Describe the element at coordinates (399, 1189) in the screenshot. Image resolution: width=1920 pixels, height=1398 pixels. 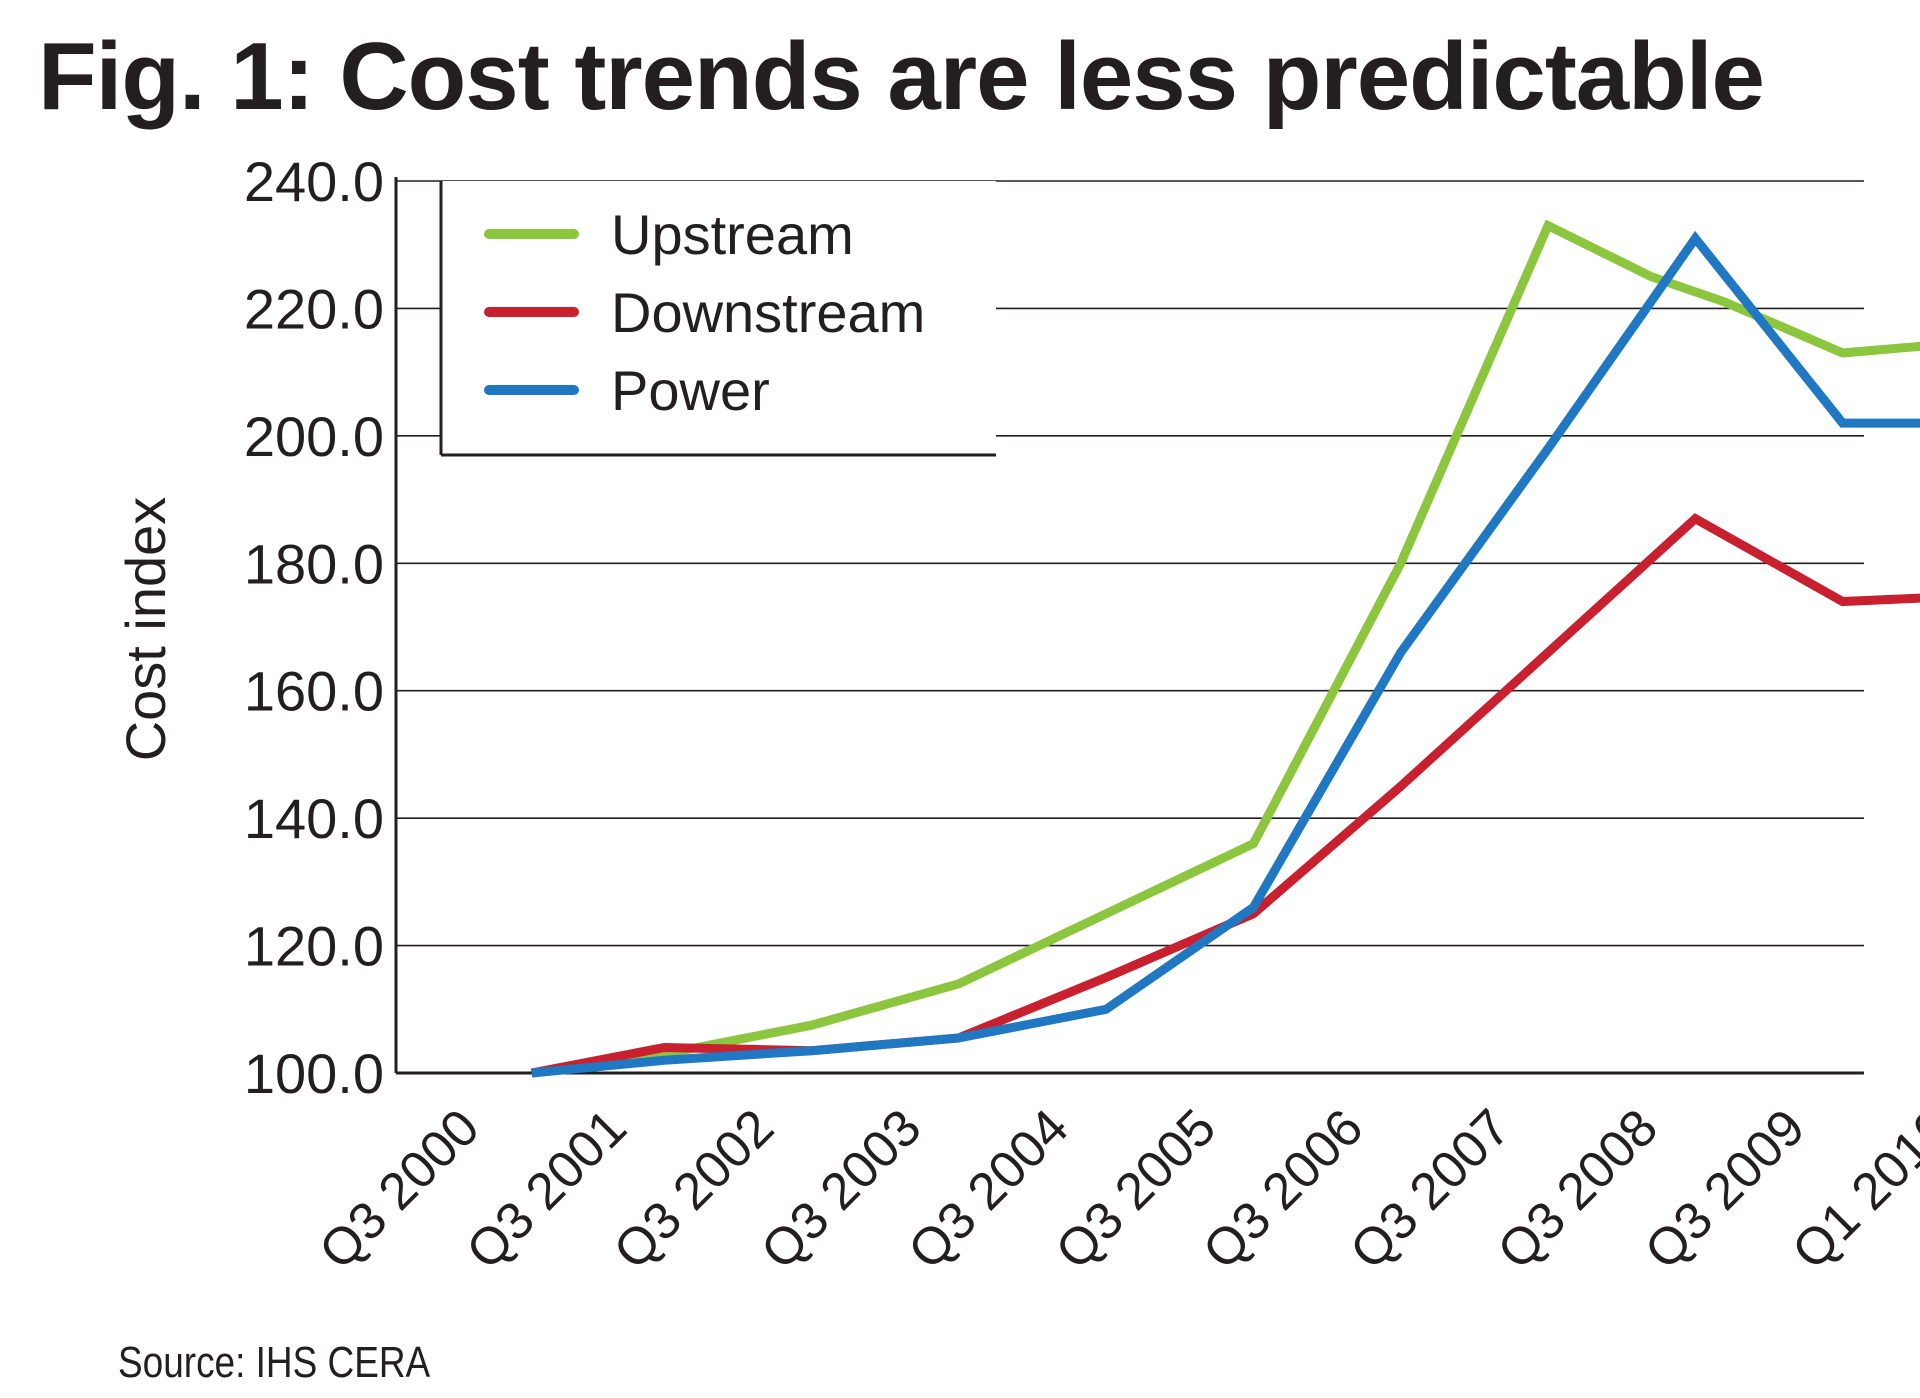
I see `x-tick-label: Q3 2000` at that location.